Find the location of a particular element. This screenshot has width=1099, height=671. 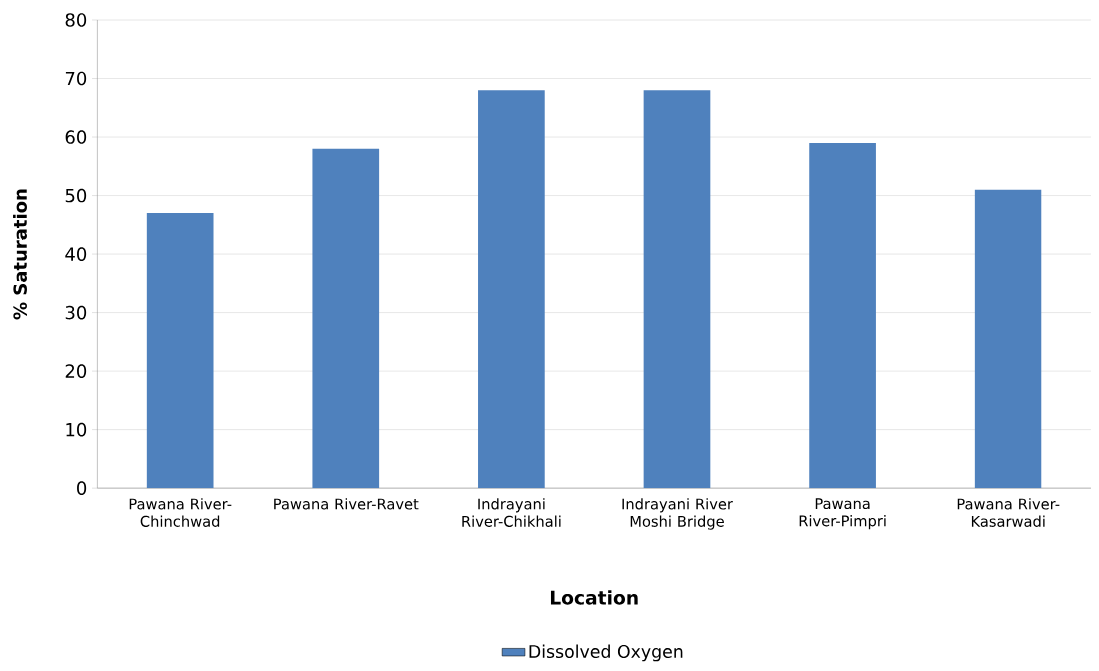

y-tick-label: 60 is located at coordinates (76, 137).